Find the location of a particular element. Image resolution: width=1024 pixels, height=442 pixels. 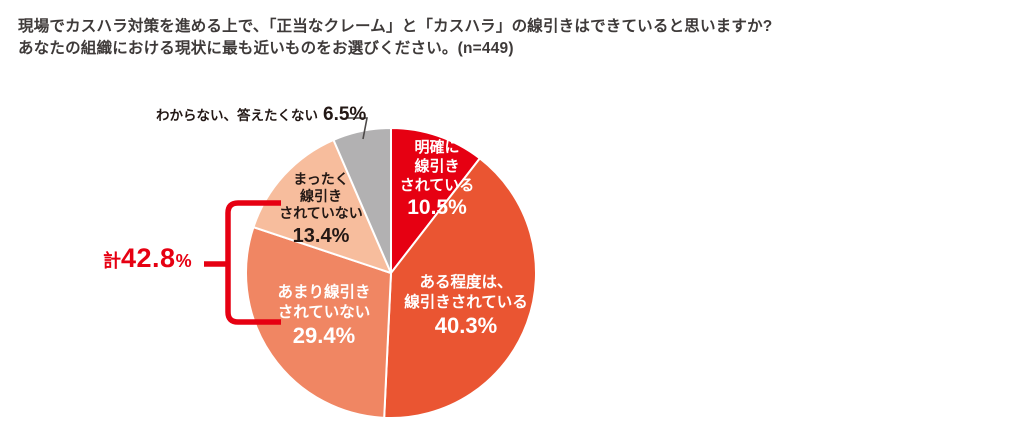

group-total-suffix: % is located at coordinates (183, 261).